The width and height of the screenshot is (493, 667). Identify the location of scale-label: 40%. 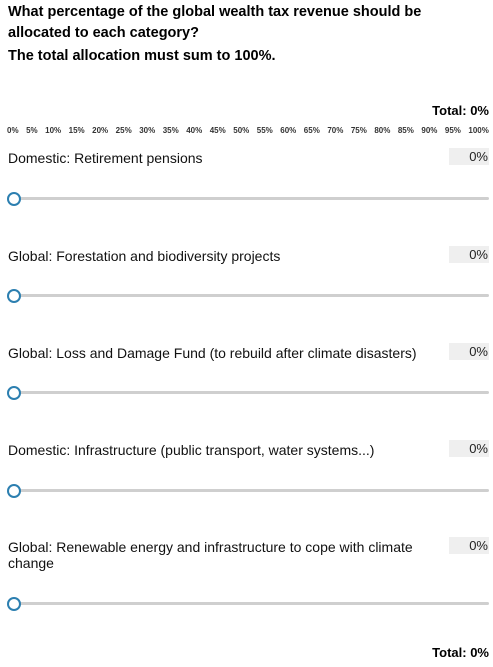
(194, 130).